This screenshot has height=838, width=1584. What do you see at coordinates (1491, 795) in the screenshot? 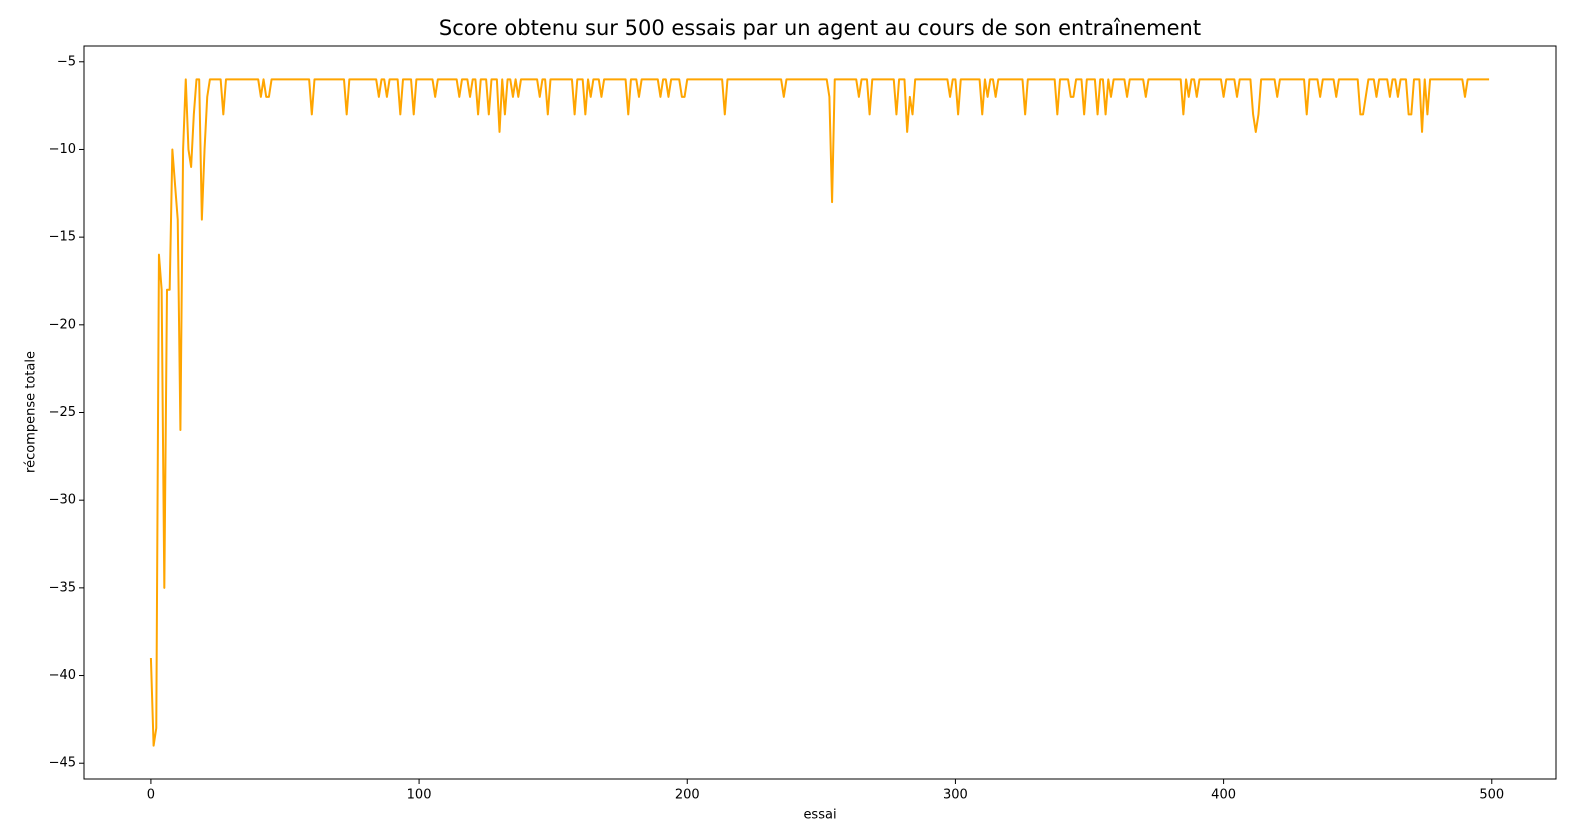
I see `x-tick-label: 500` at bounding box center [1491, 795].